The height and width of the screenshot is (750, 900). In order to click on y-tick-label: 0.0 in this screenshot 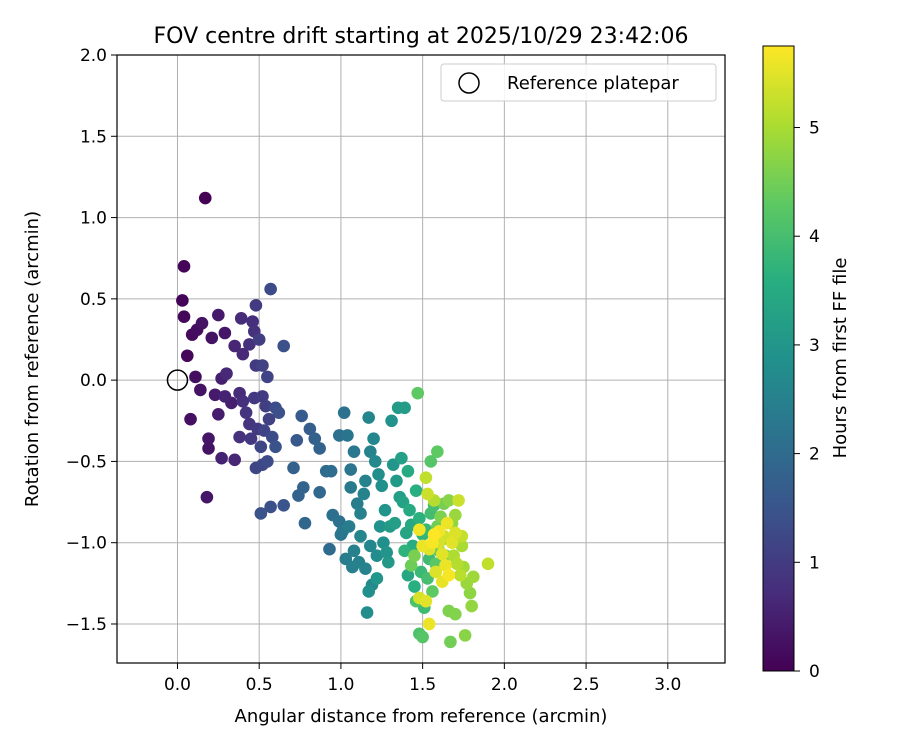, I will do `click(93, 381)`.